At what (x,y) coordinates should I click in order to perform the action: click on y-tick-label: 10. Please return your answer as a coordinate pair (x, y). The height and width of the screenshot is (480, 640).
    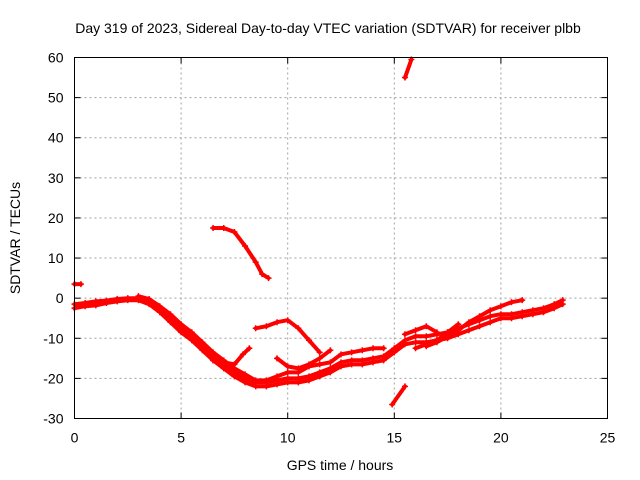
    Looking at the image, I should click on (56, 258).